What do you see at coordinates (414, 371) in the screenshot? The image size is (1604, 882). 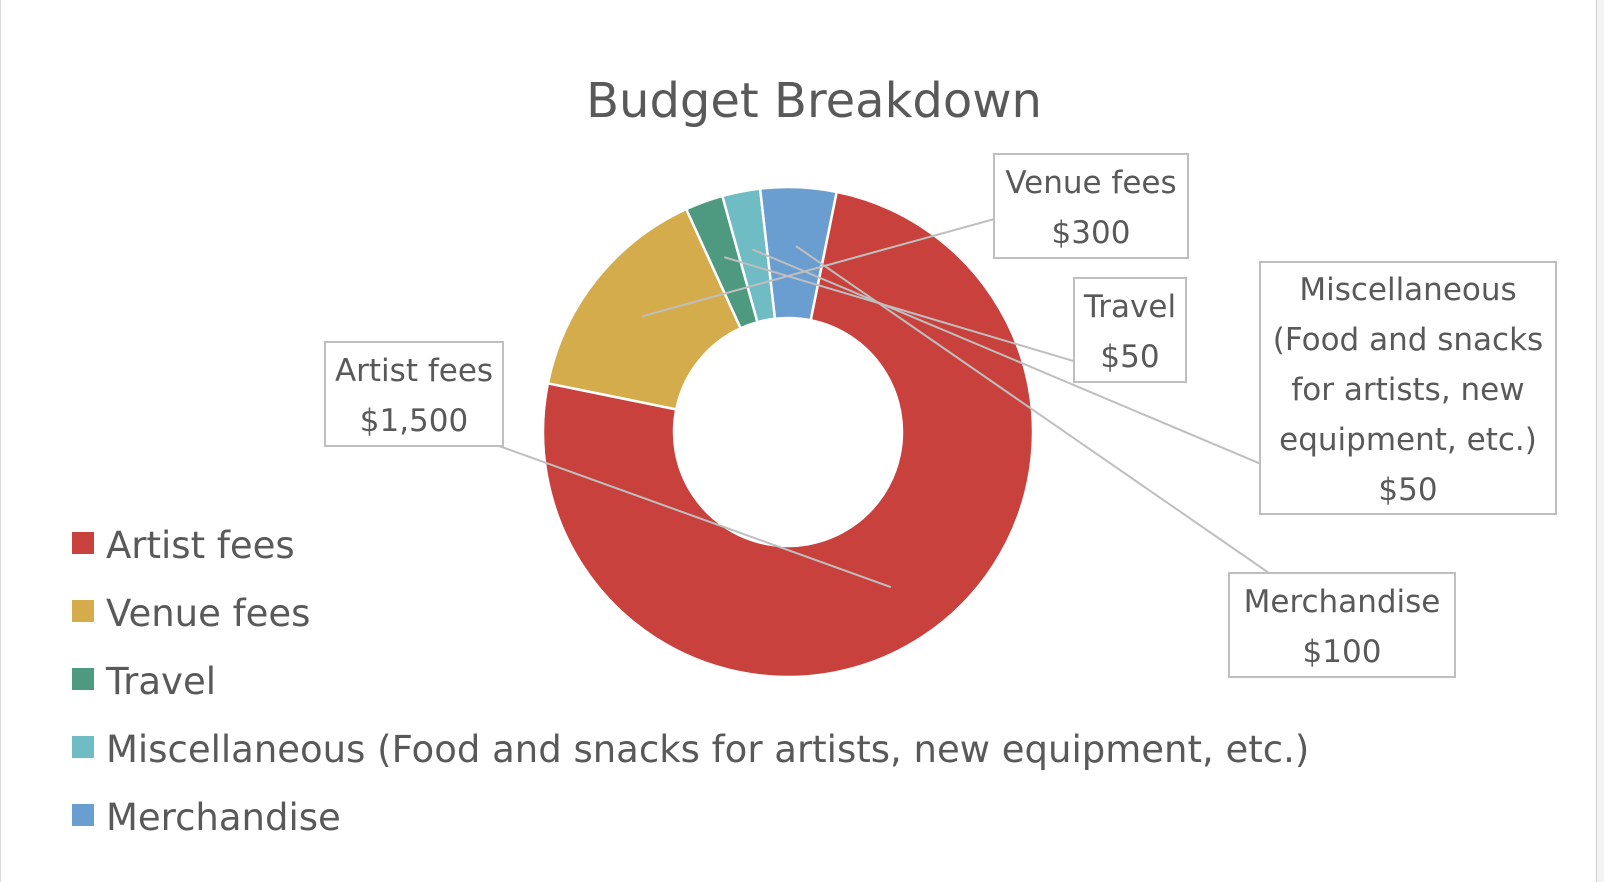 I see `data-label-text: Artist fees` at bounding box center [414, 371].